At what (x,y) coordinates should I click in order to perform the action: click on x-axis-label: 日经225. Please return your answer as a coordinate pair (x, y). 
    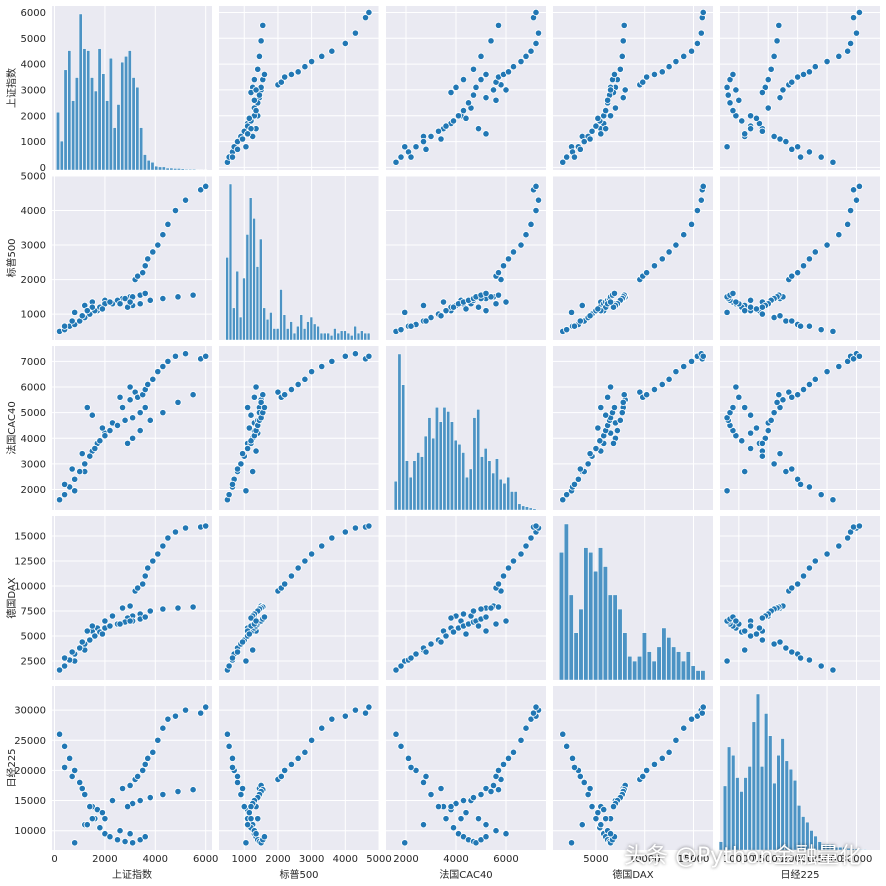
    Looking at the image, I should click on (799, 874).